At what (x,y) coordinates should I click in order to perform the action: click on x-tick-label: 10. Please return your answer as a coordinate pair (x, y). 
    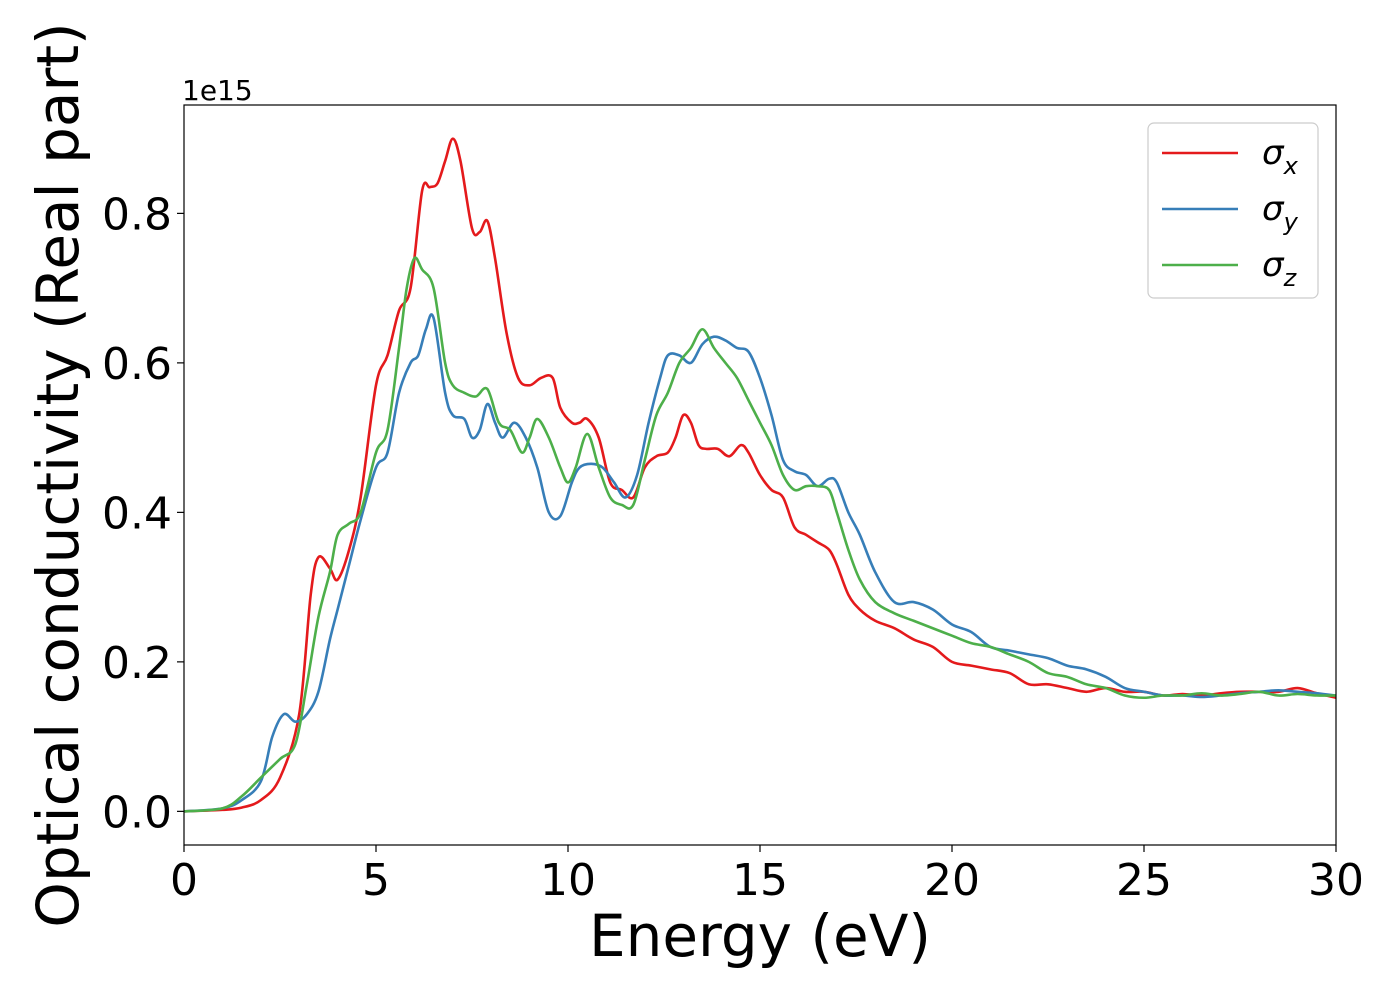
    Looking at the image, I should click on (568, 880).